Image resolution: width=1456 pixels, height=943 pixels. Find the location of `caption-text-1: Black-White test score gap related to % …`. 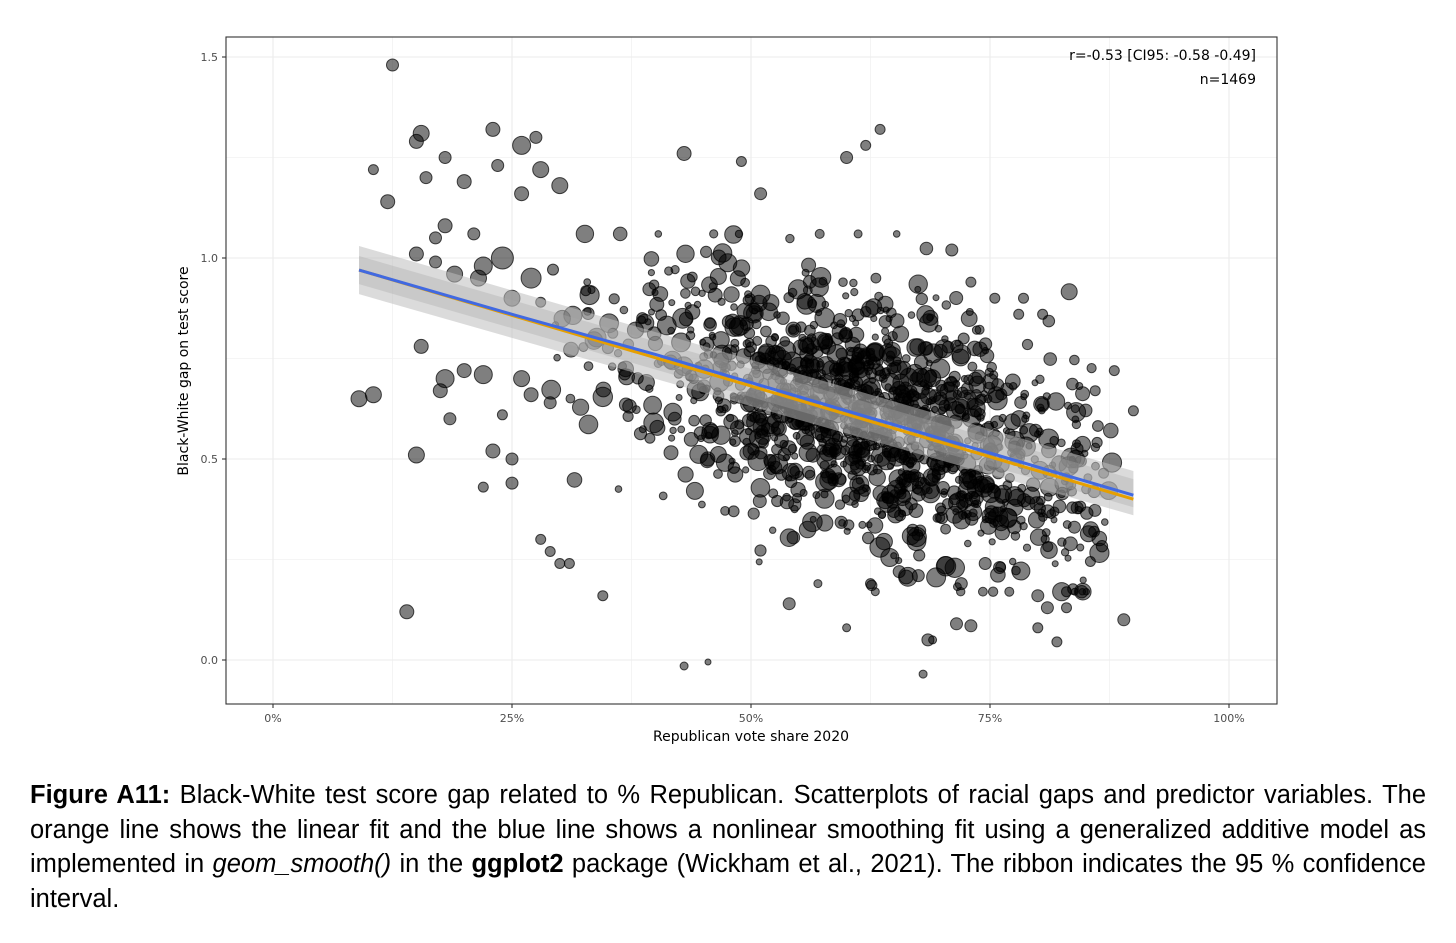

caption-text-1: Black-White test score gap related to % … is located at coordinates (728, 829).